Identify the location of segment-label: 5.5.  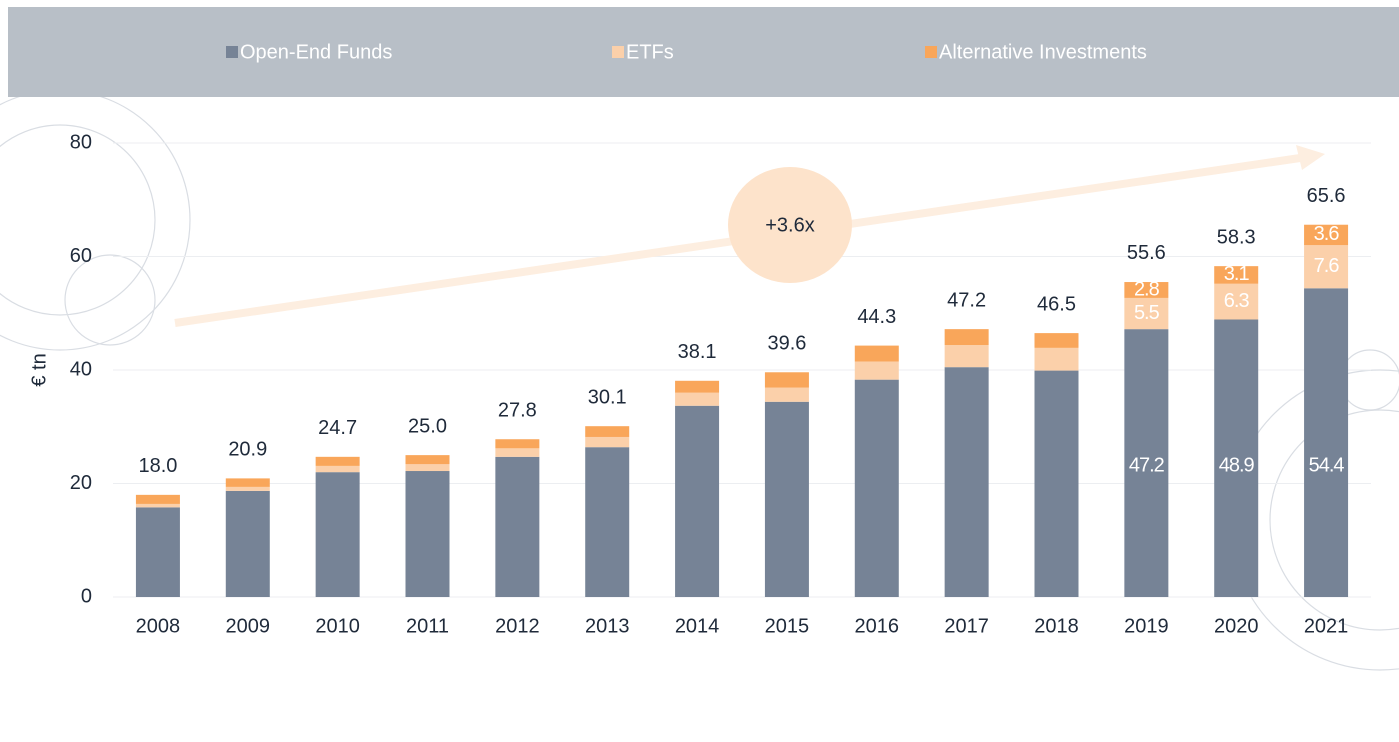
(1147, 313).